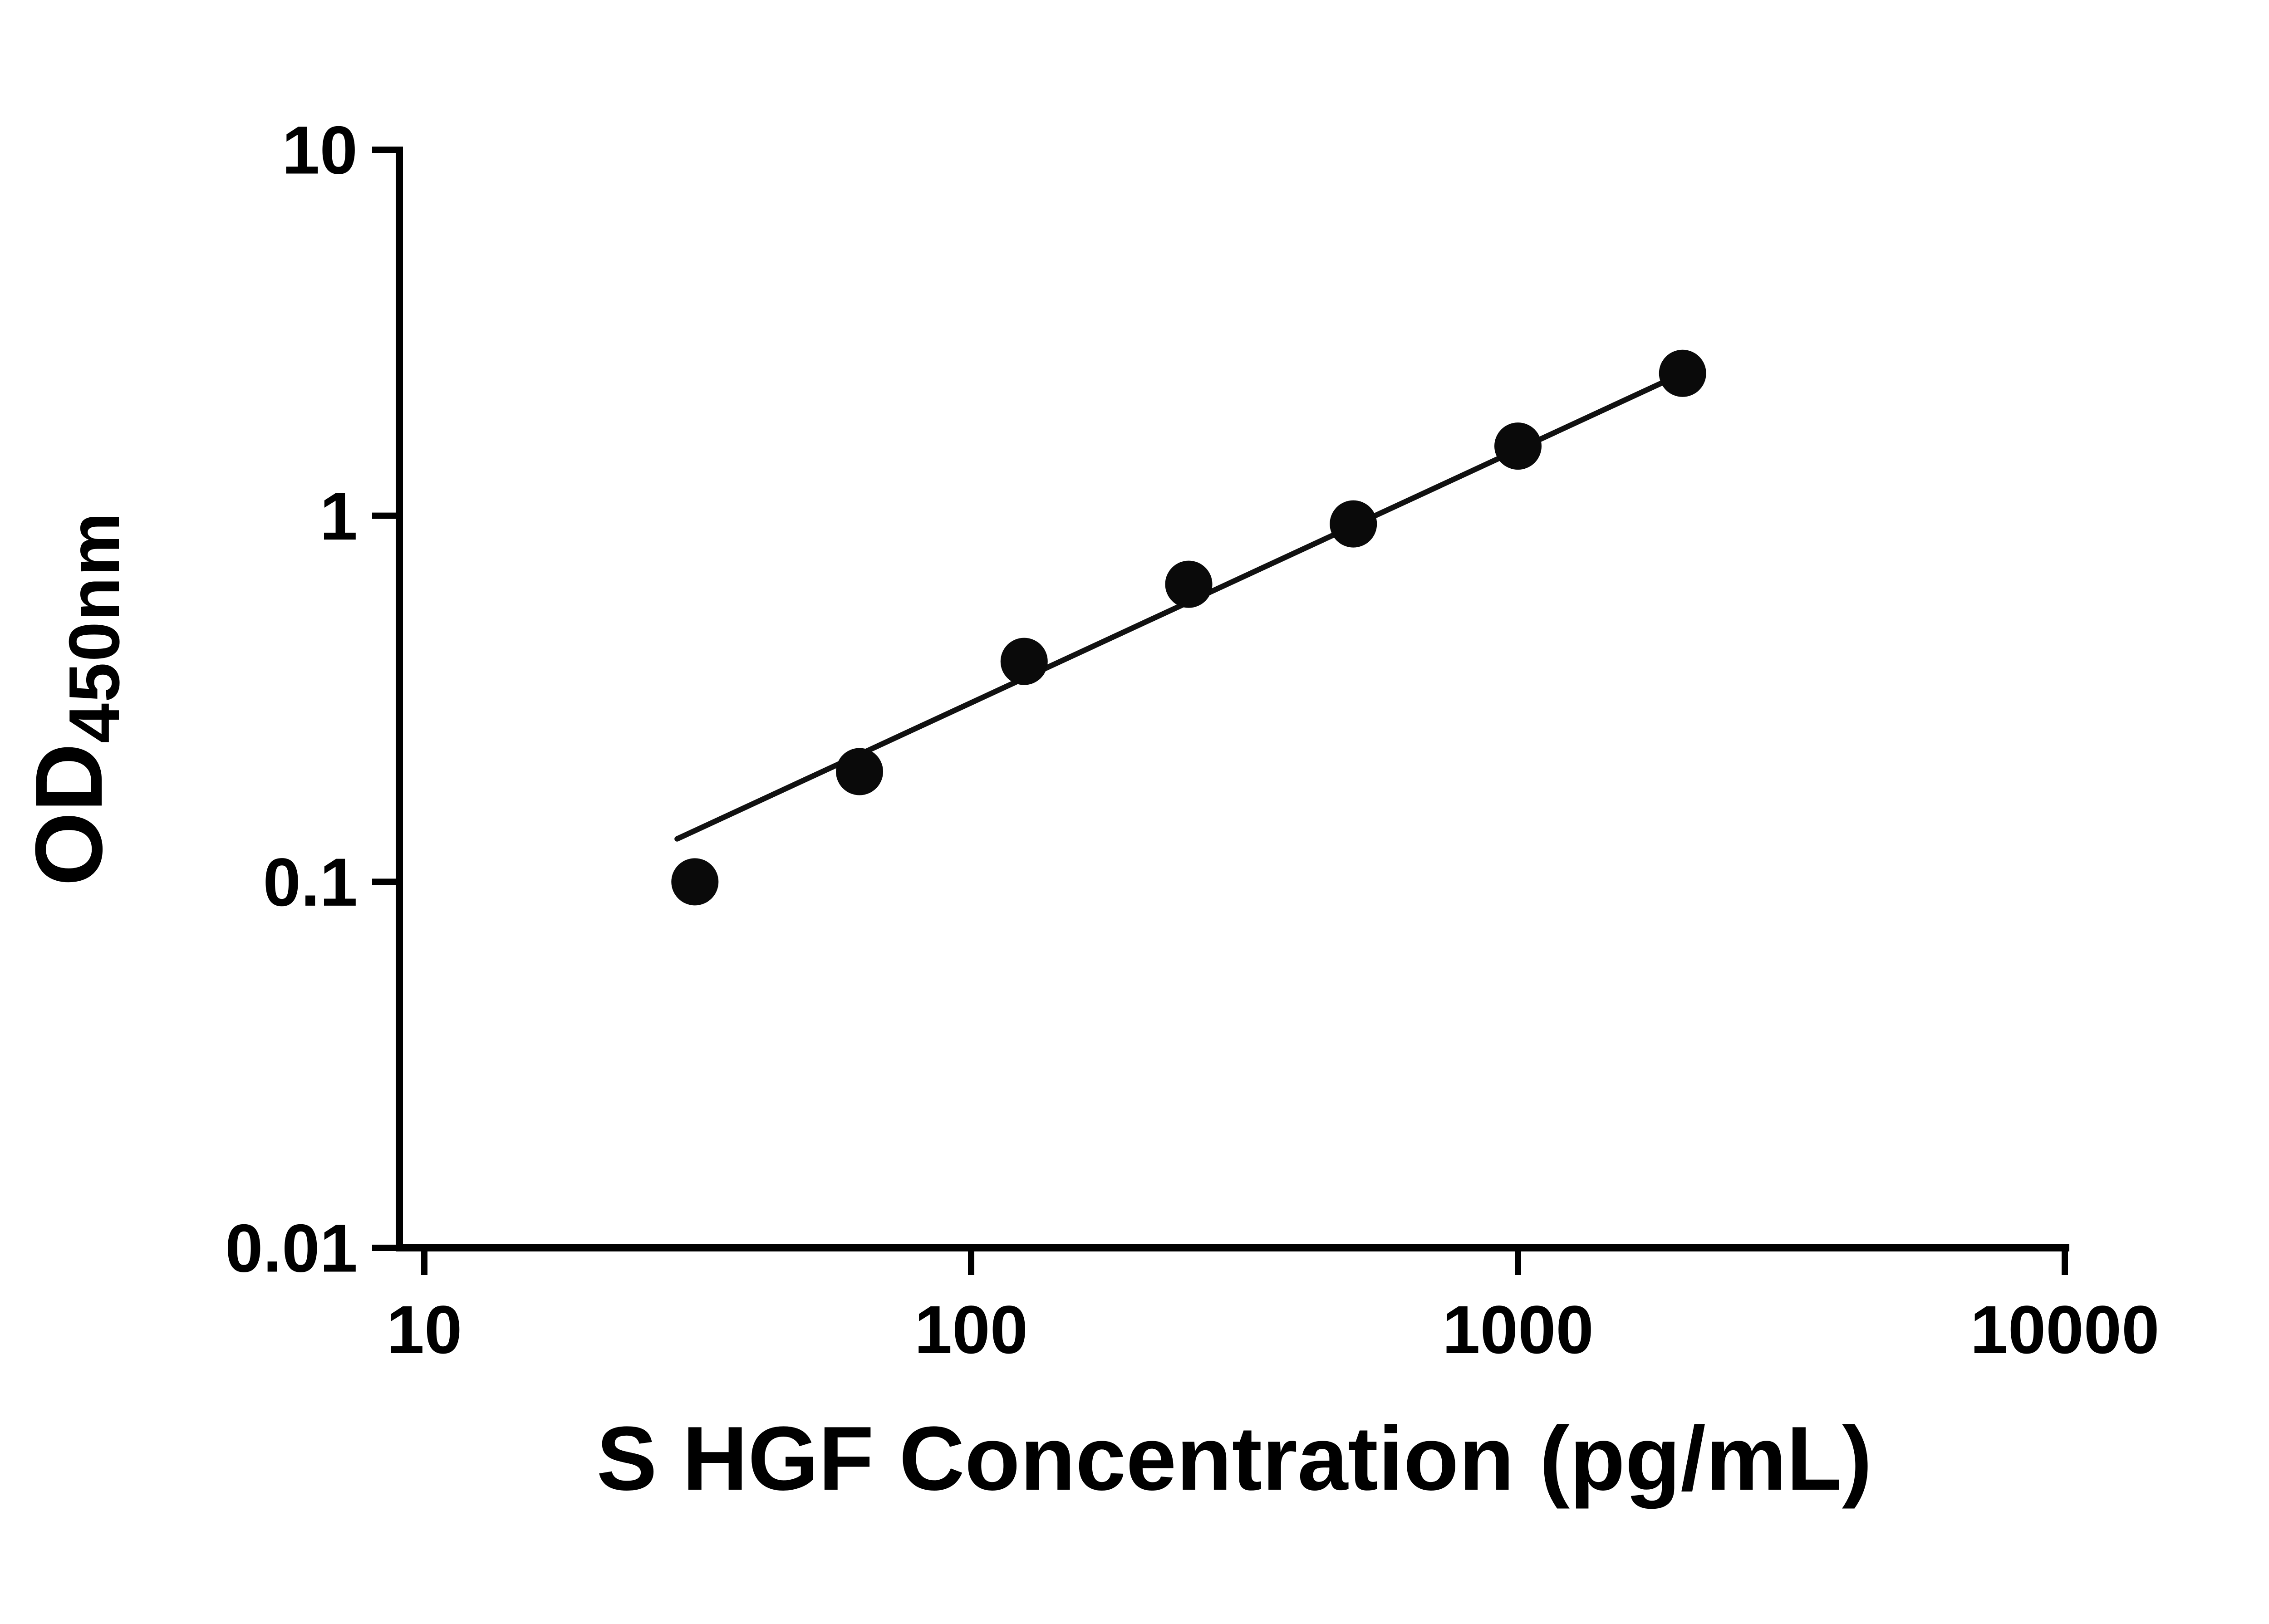 The image size is (2269, 1624). What do you see at coordinates (1234, 1458) in the screenshot?
I see `x-axis-title: S HGF Concentration (pg/mL)` at bounding box center [1234, 1458].